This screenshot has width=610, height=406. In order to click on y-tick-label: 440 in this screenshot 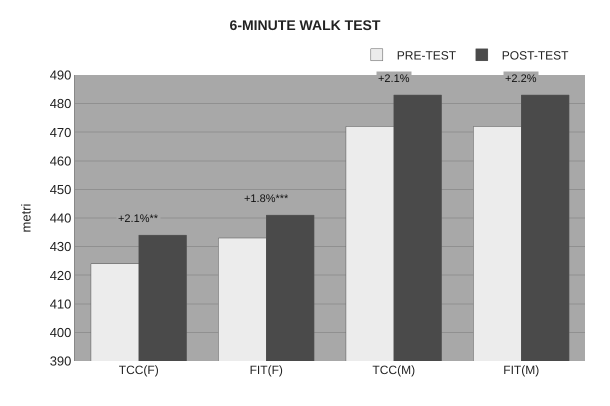, I will do `click(61, 218)`.